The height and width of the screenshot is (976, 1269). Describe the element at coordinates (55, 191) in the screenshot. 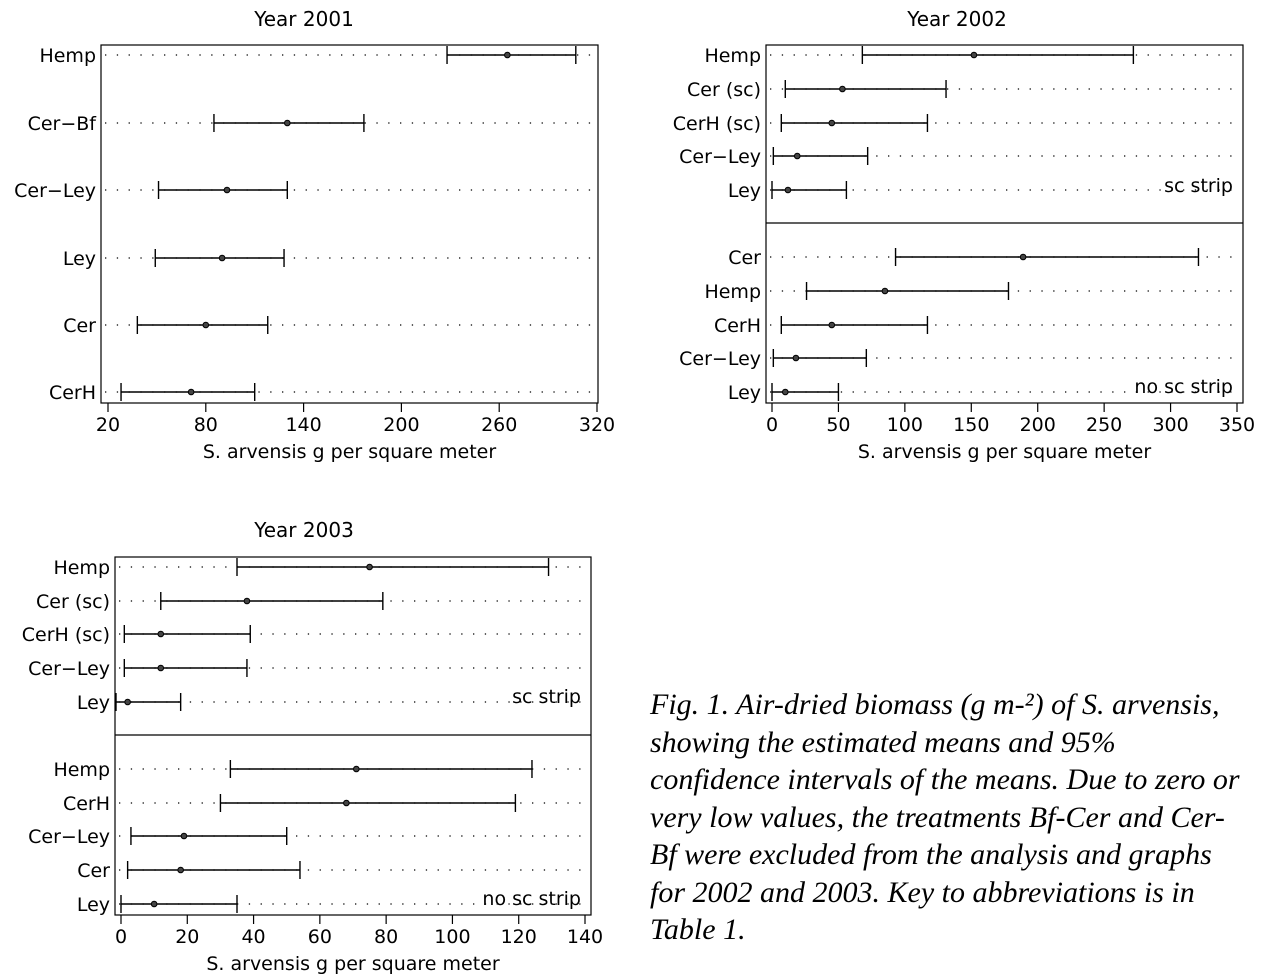

I see `chart1-row-label: Cer−Ley` at that location.